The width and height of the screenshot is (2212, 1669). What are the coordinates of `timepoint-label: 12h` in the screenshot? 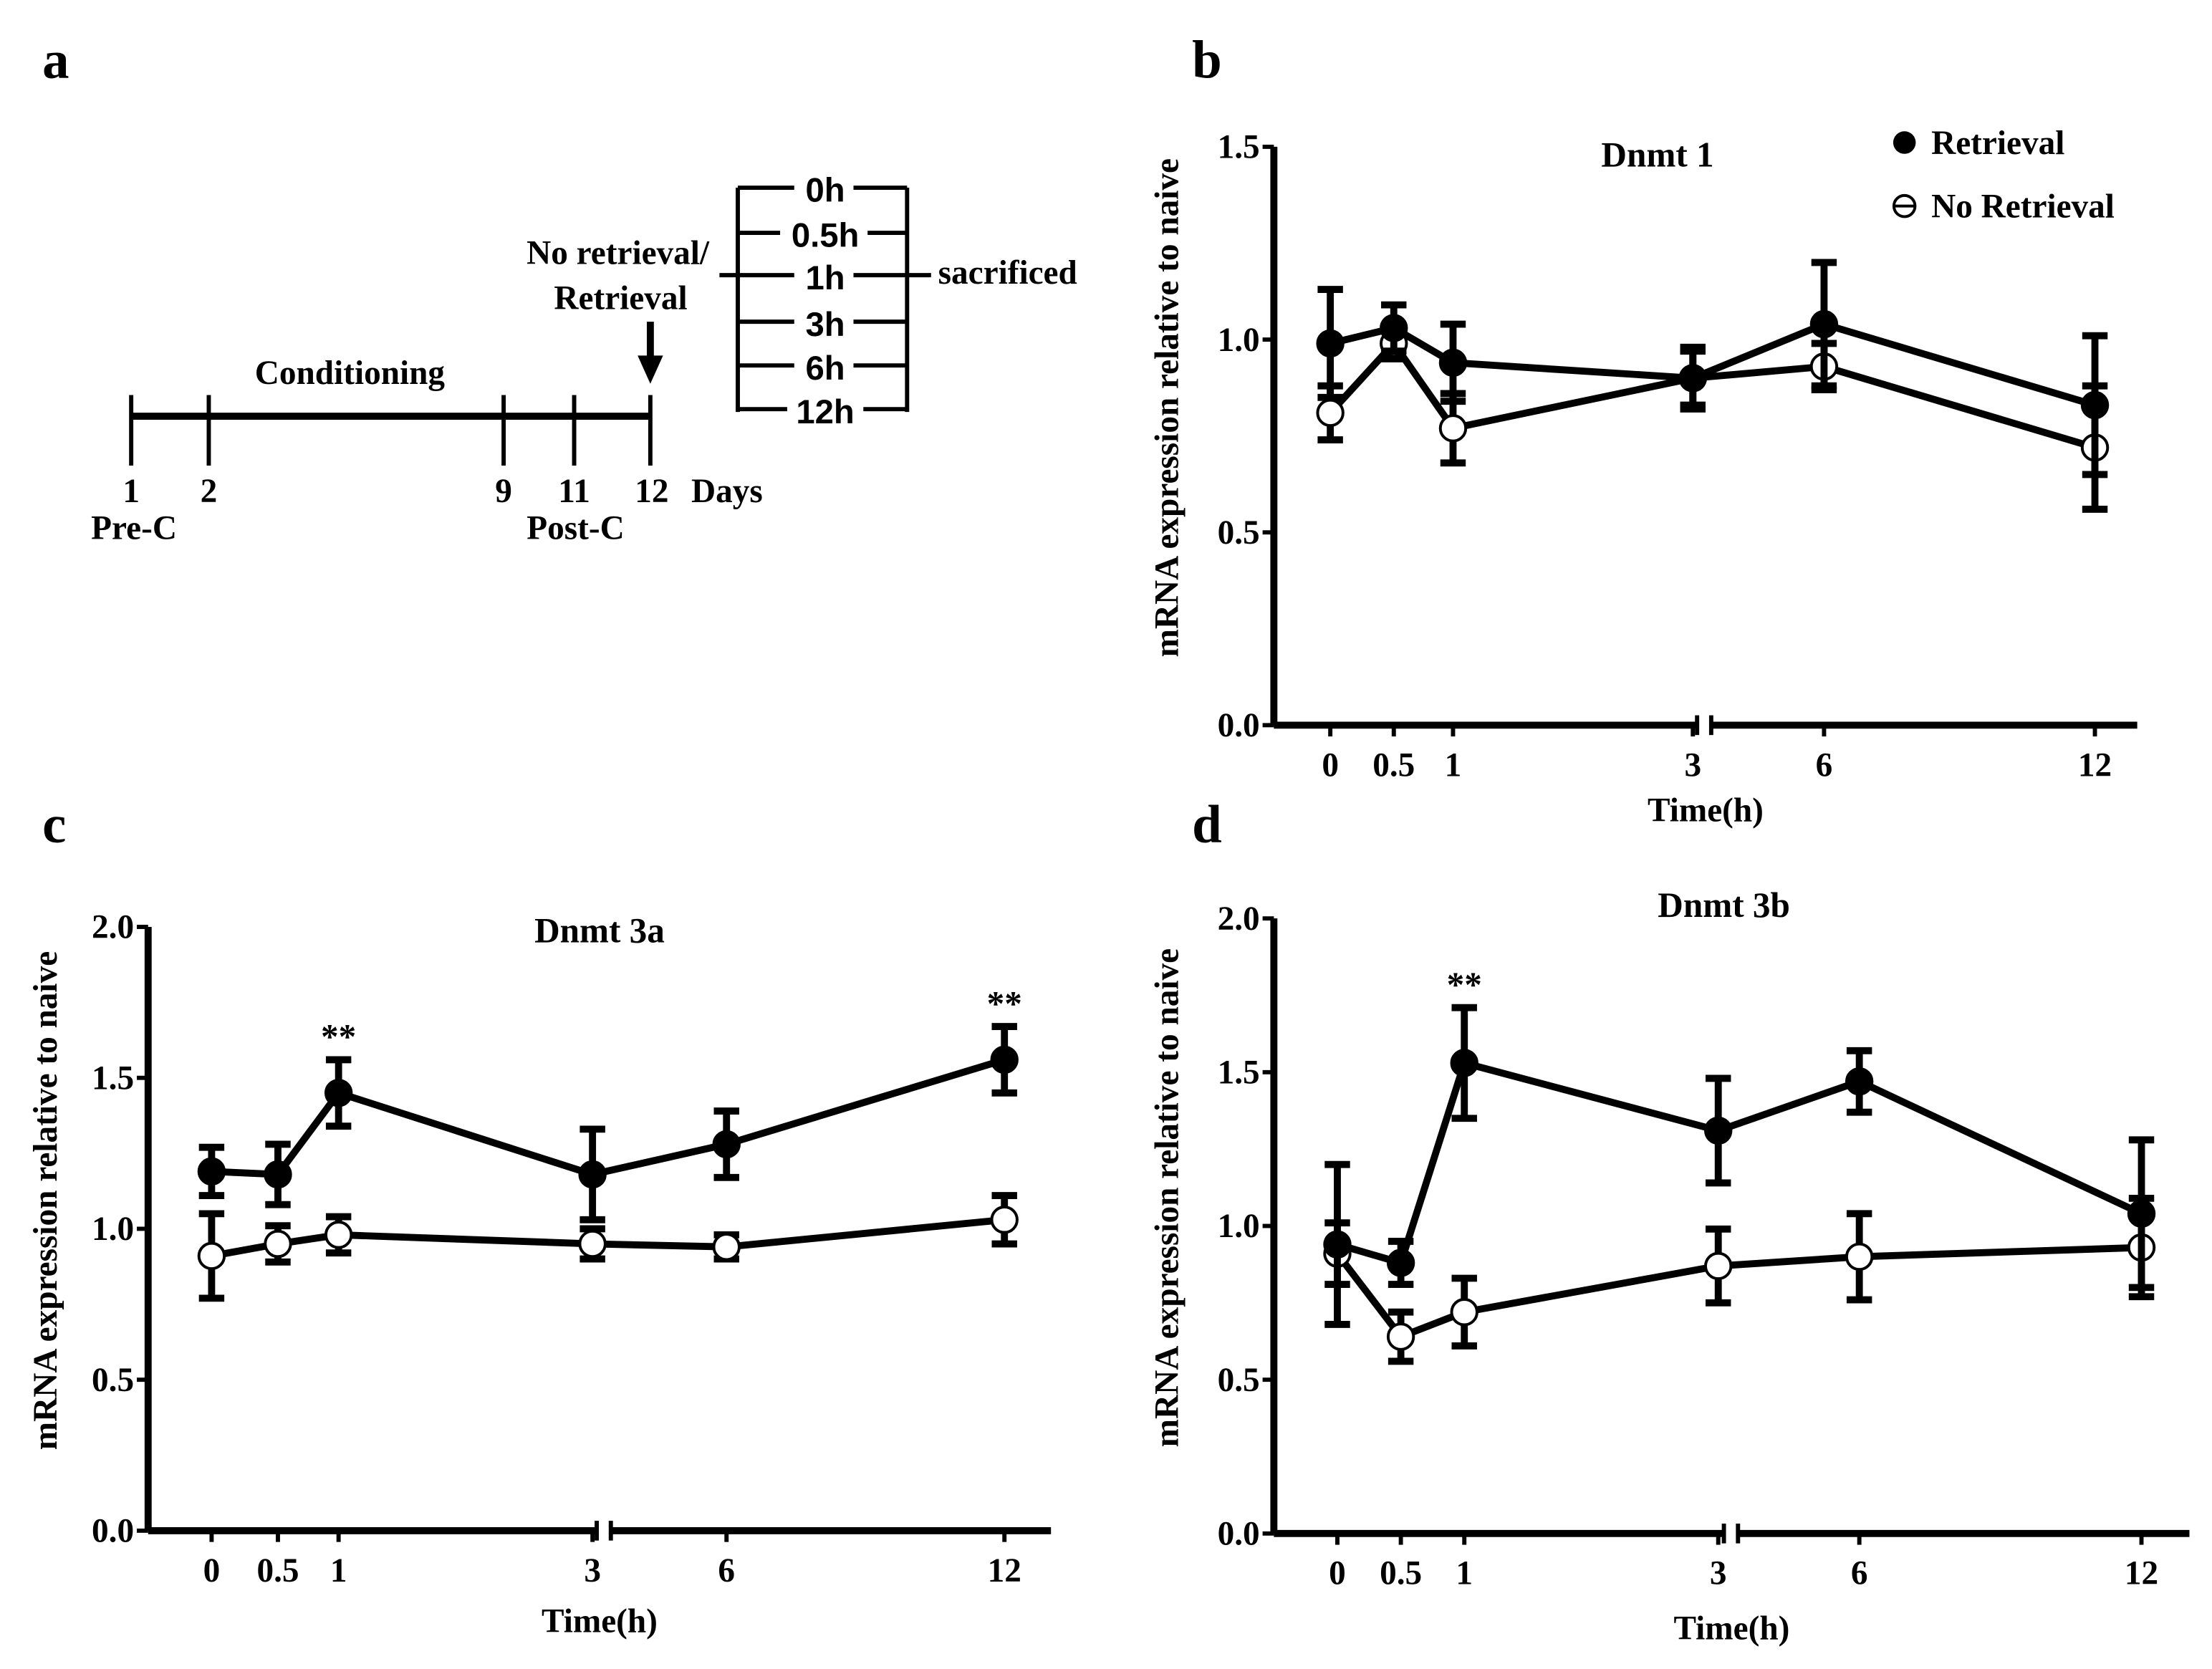 It's located at (825, 412).